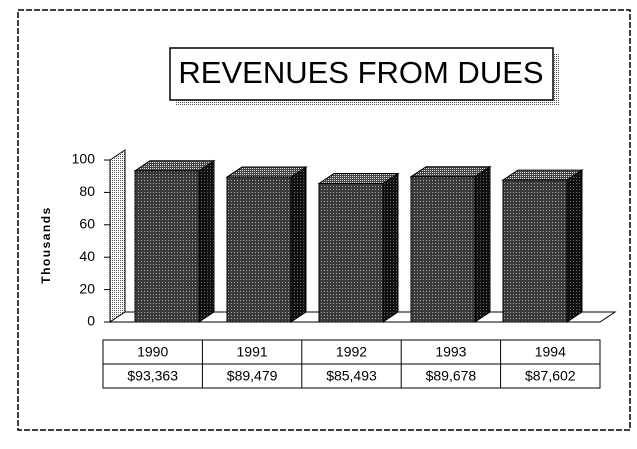 The width and height of the screenshot is (637, 449). Describe the element at coordinates (450, 352) in the screenshot. I see `x-tick-label: 1993` at that location.